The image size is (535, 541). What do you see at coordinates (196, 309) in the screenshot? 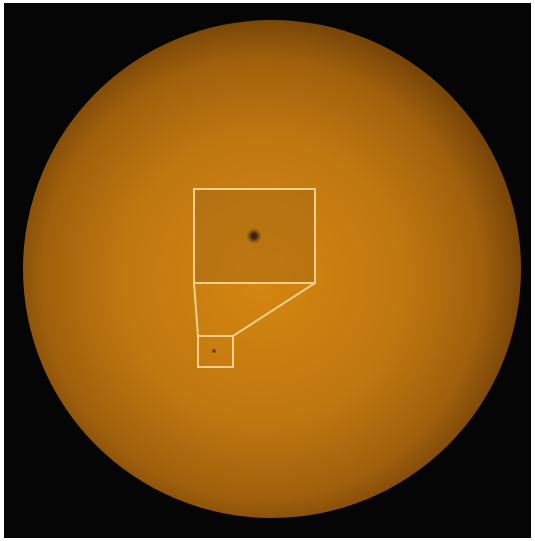
I see `connector-line-left` at bounding box center [196, 309].